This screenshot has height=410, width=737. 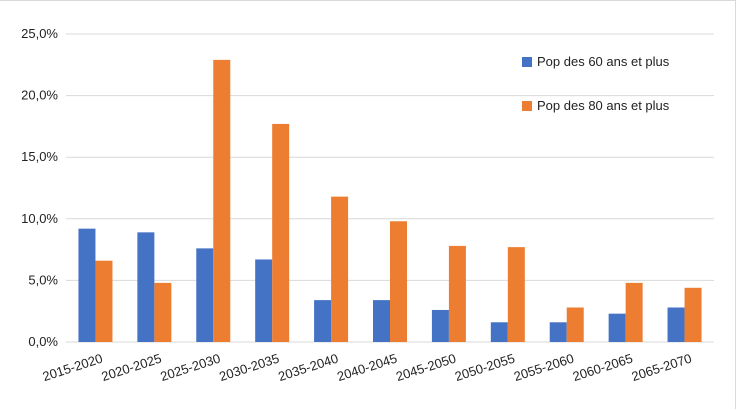 I want to click on x-tick-label: 2025-2030, so click(x=190, y=367).